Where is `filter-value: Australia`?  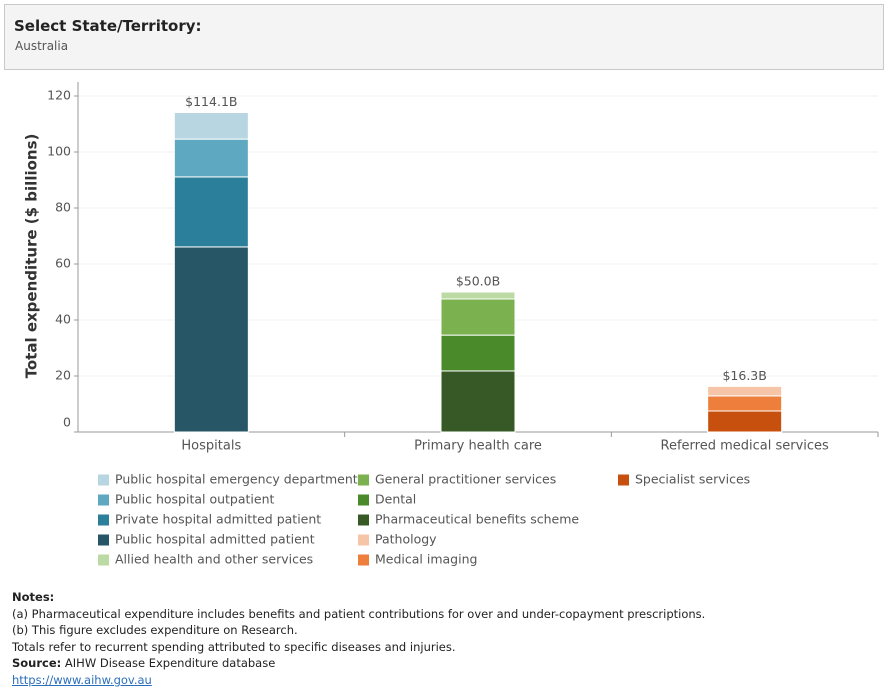 filter-value: Australia is located at coordinates (42, 46).